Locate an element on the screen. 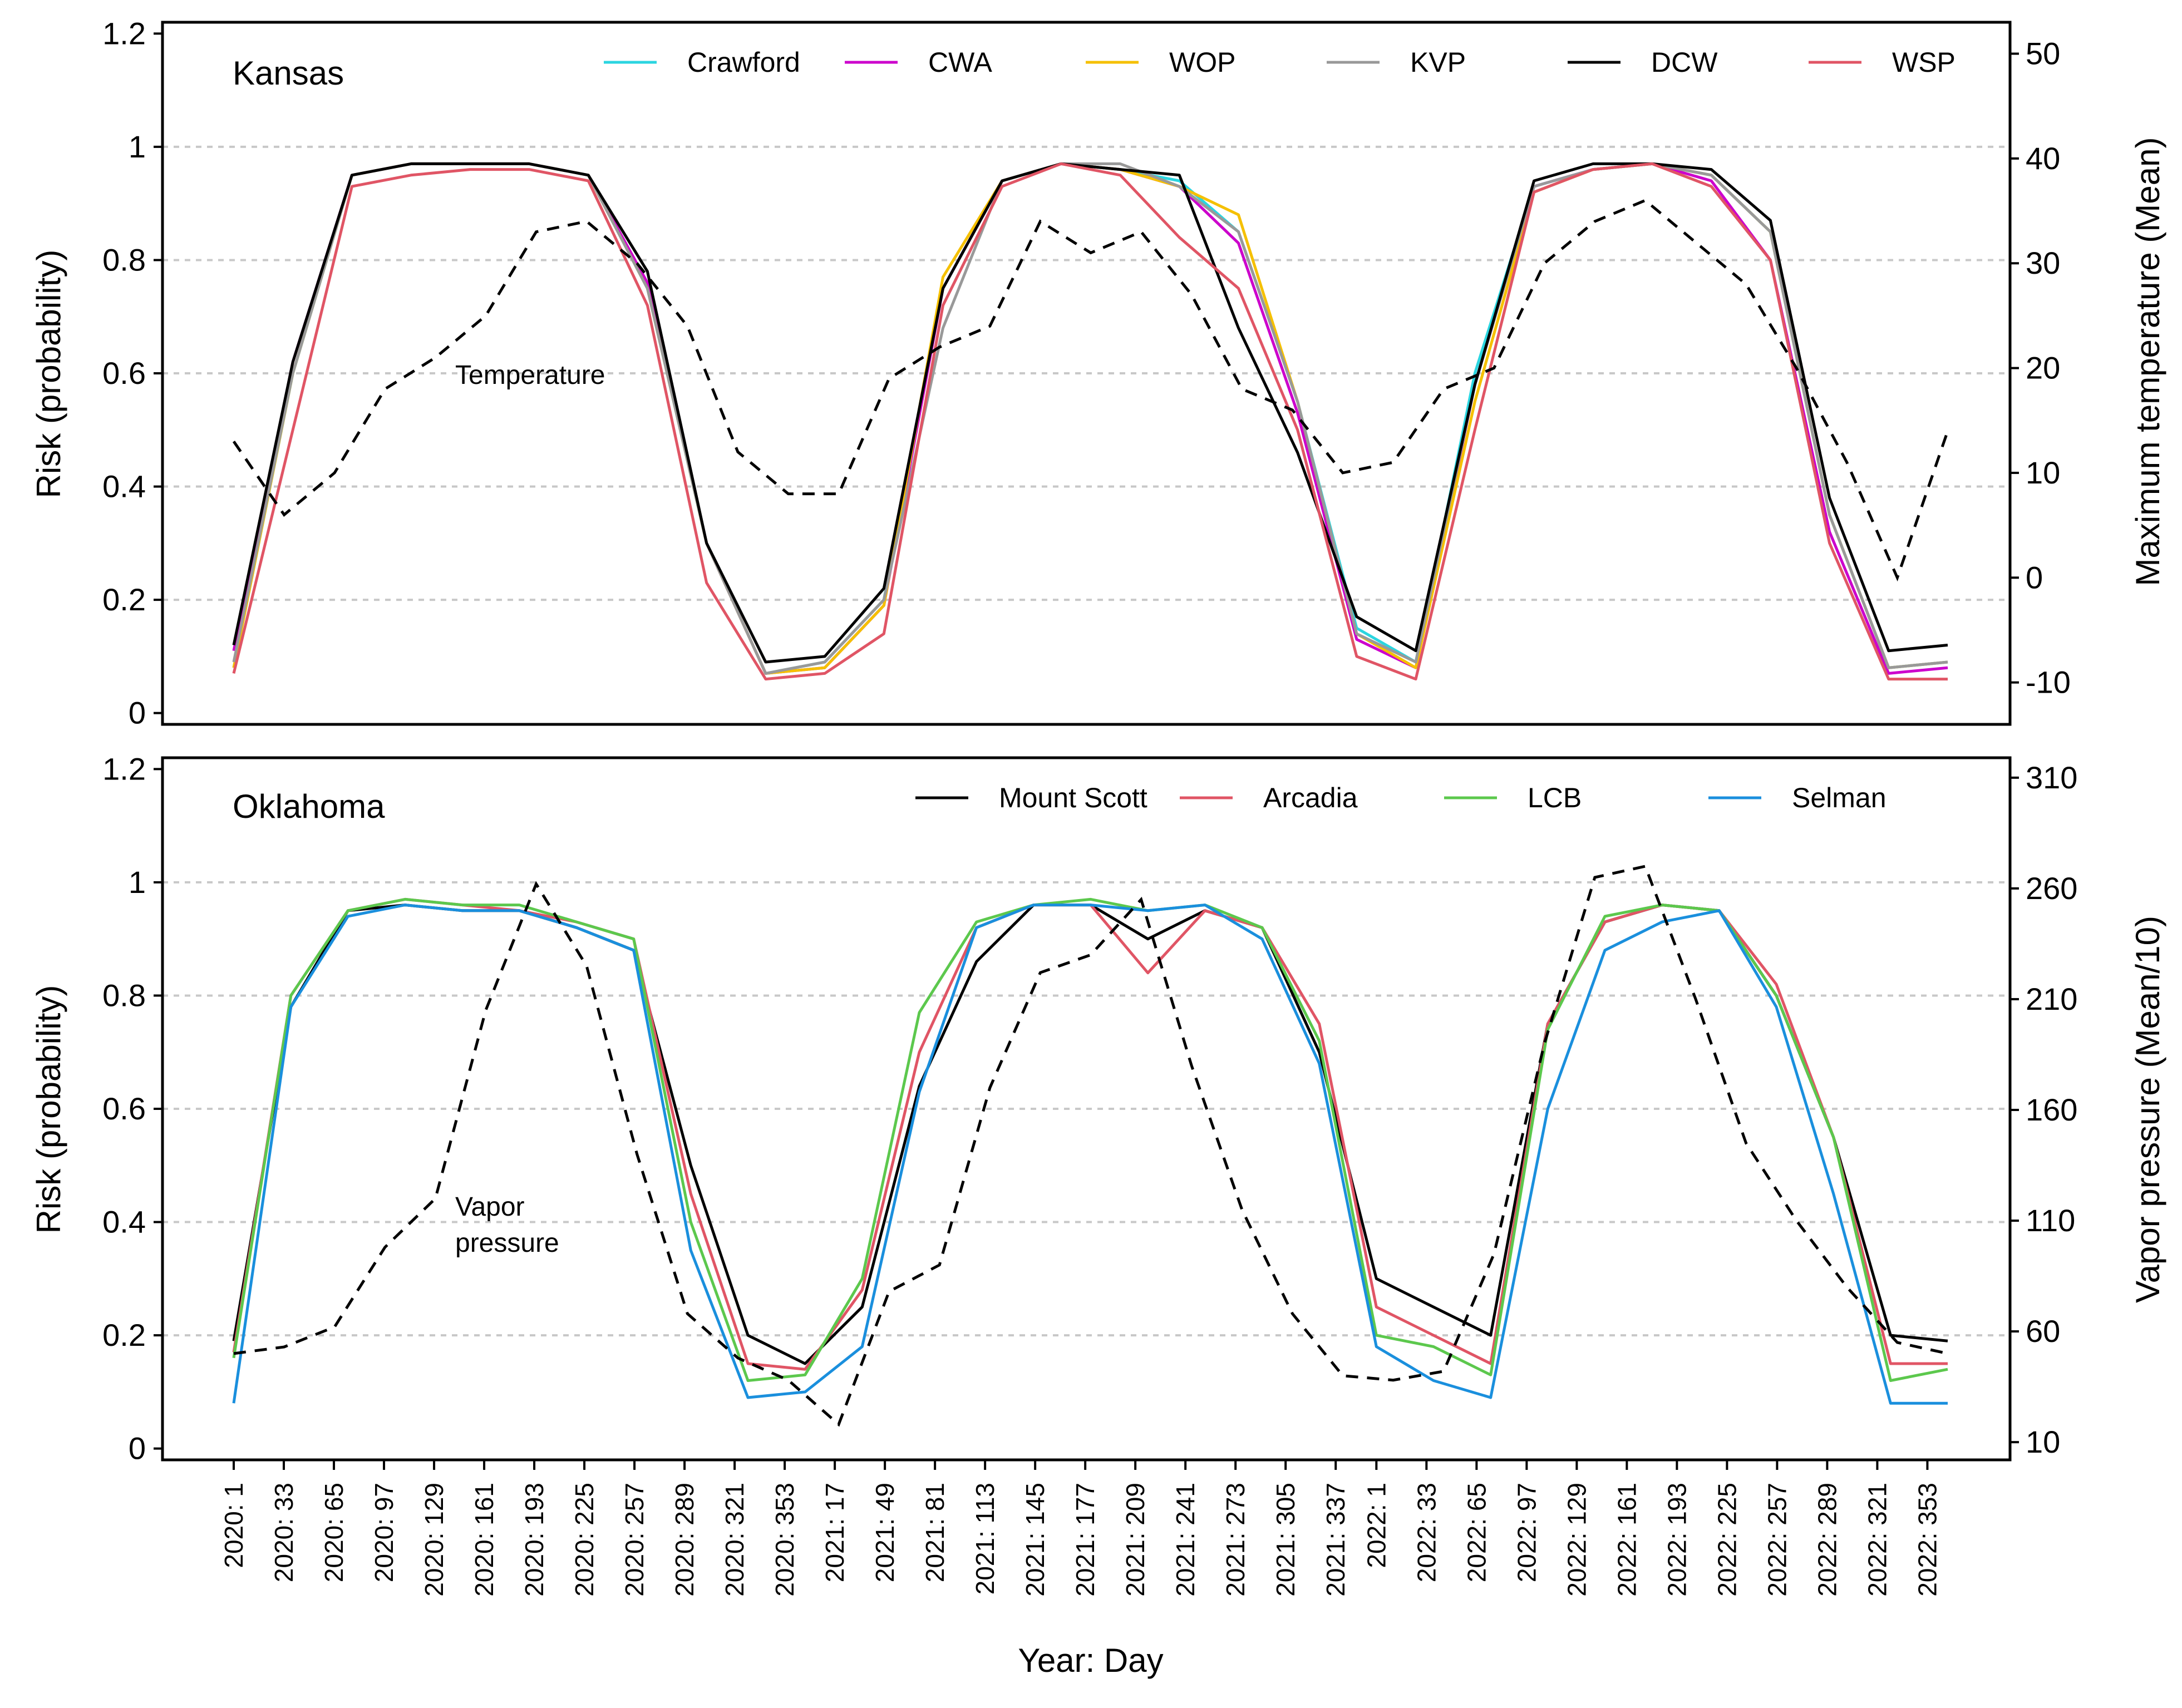 The image size is (2182, 1708). y-tick-label: 0.4 is located at coordinates (124, 486).